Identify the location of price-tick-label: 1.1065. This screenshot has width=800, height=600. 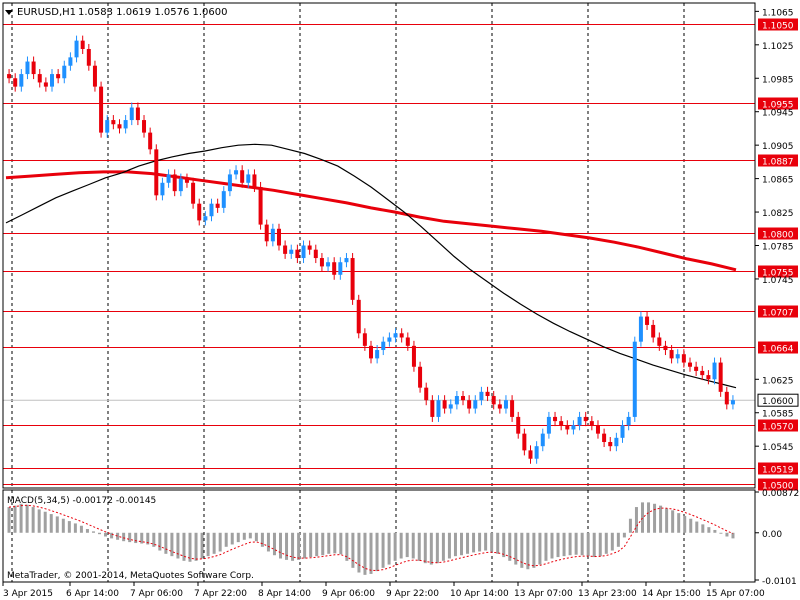
(778, 13).